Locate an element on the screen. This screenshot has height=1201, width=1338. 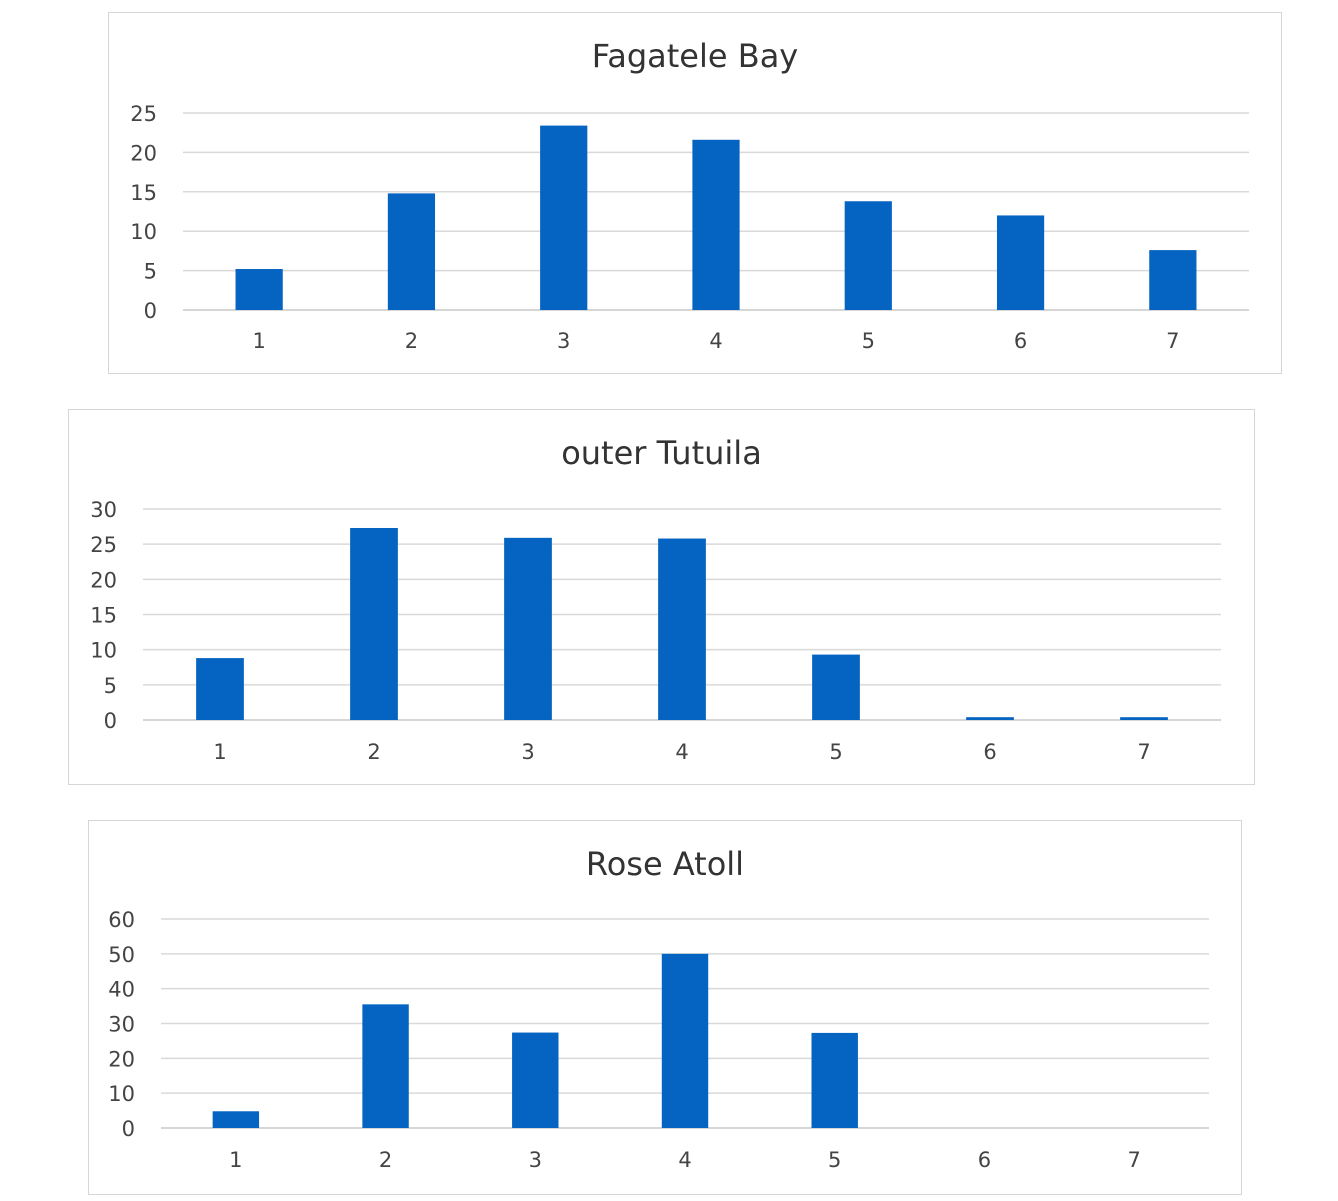
chart-title: Fagatele Bay is located at coordinates (695, 56).